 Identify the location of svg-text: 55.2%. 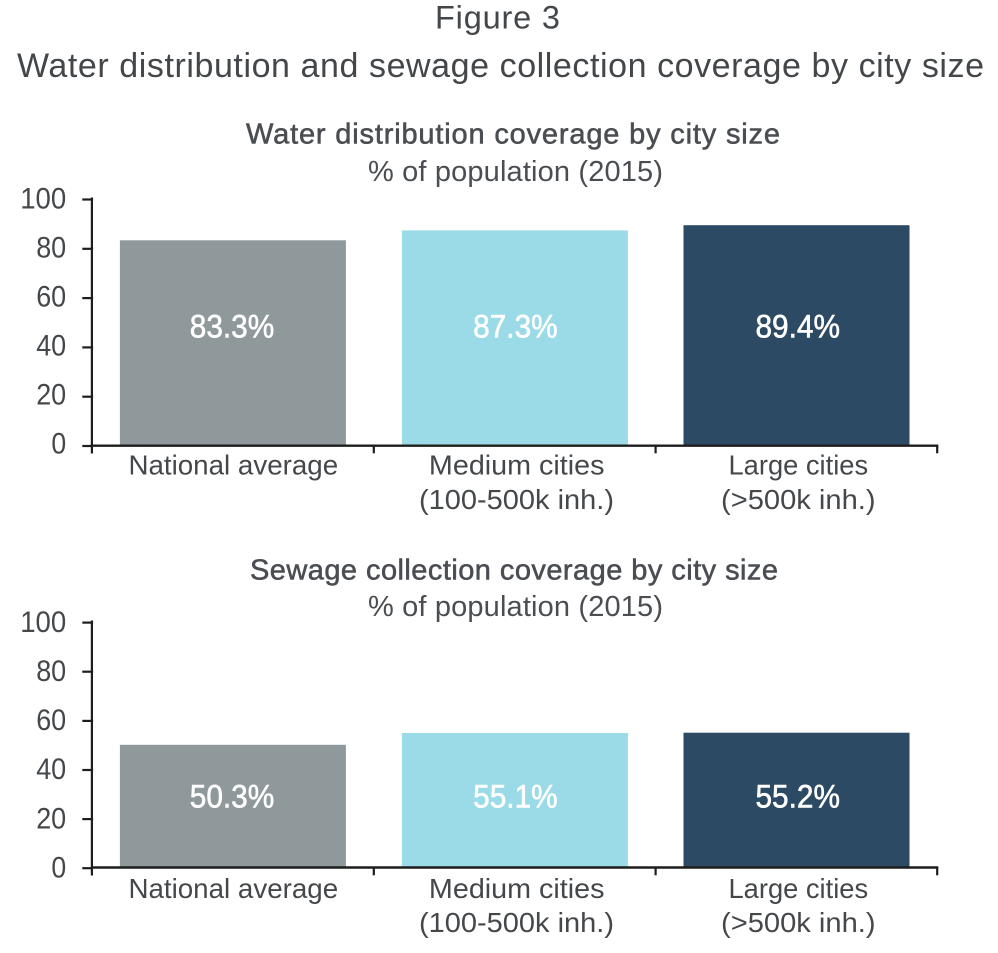
(797, 797).